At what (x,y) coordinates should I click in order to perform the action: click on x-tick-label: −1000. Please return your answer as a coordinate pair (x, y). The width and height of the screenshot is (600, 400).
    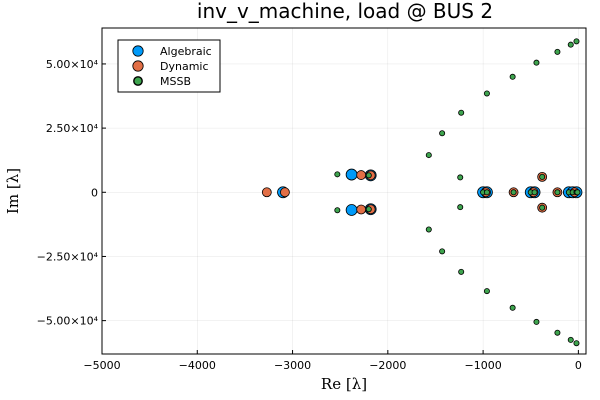
    Looking at the image, I should click on (482, 365).